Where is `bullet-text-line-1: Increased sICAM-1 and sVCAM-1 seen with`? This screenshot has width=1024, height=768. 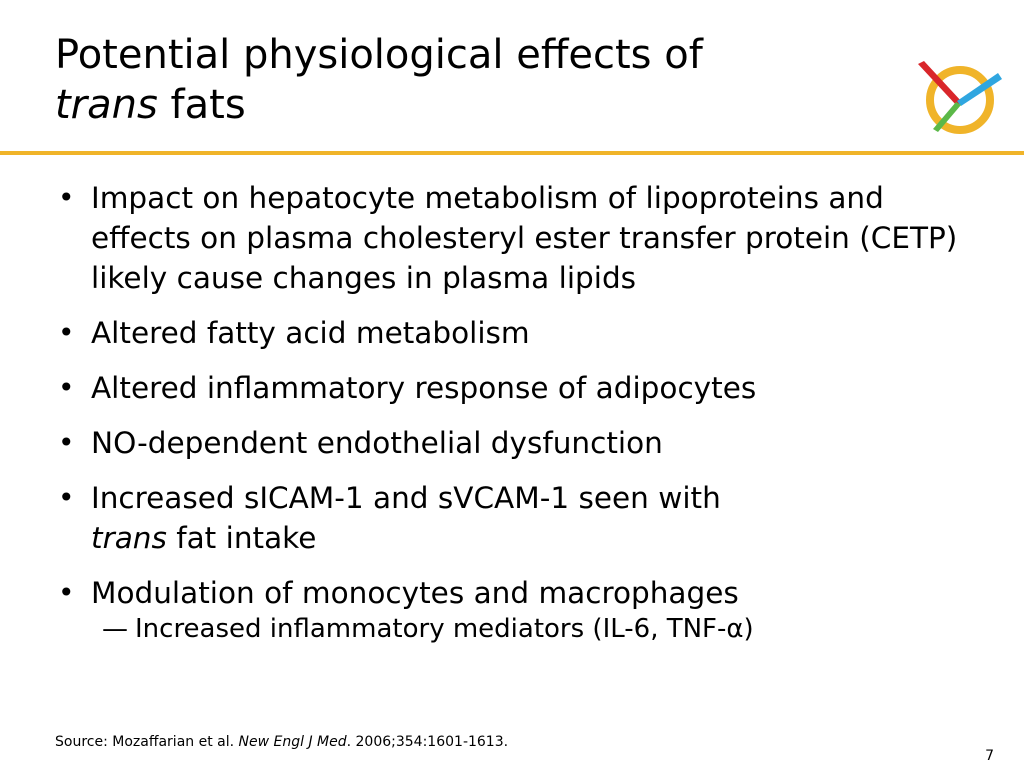
bullet-text-line-1: Increased sICAM-1 and sVCAM-1 seen with is located at coordinates (406, 498).